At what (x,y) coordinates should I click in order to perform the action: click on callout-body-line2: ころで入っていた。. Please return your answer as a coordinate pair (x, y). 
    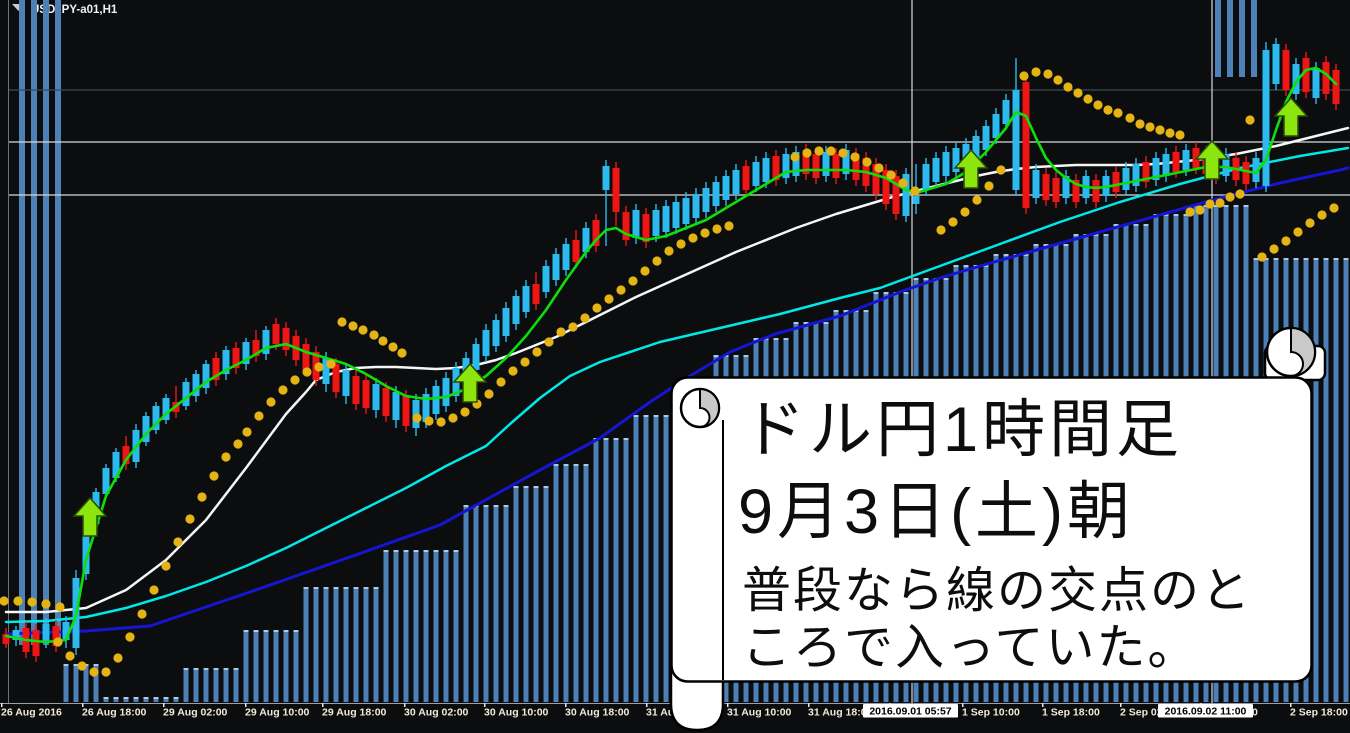
    Looking at the image, I should click on (970, 648).